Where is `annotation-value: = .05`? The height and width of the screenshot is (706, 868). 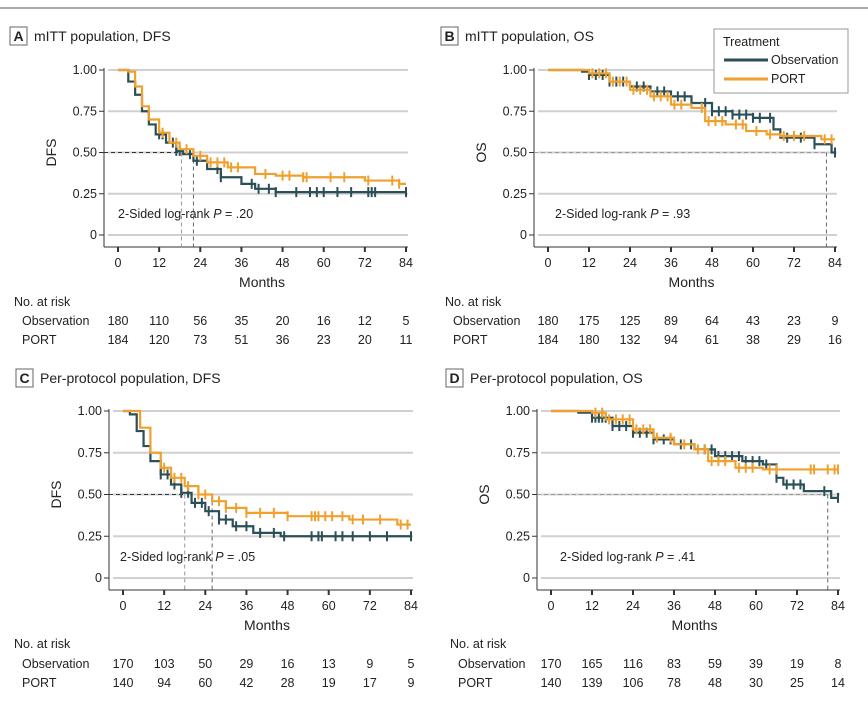 annotation-value: = .05 is located at coordinates (240, 557).